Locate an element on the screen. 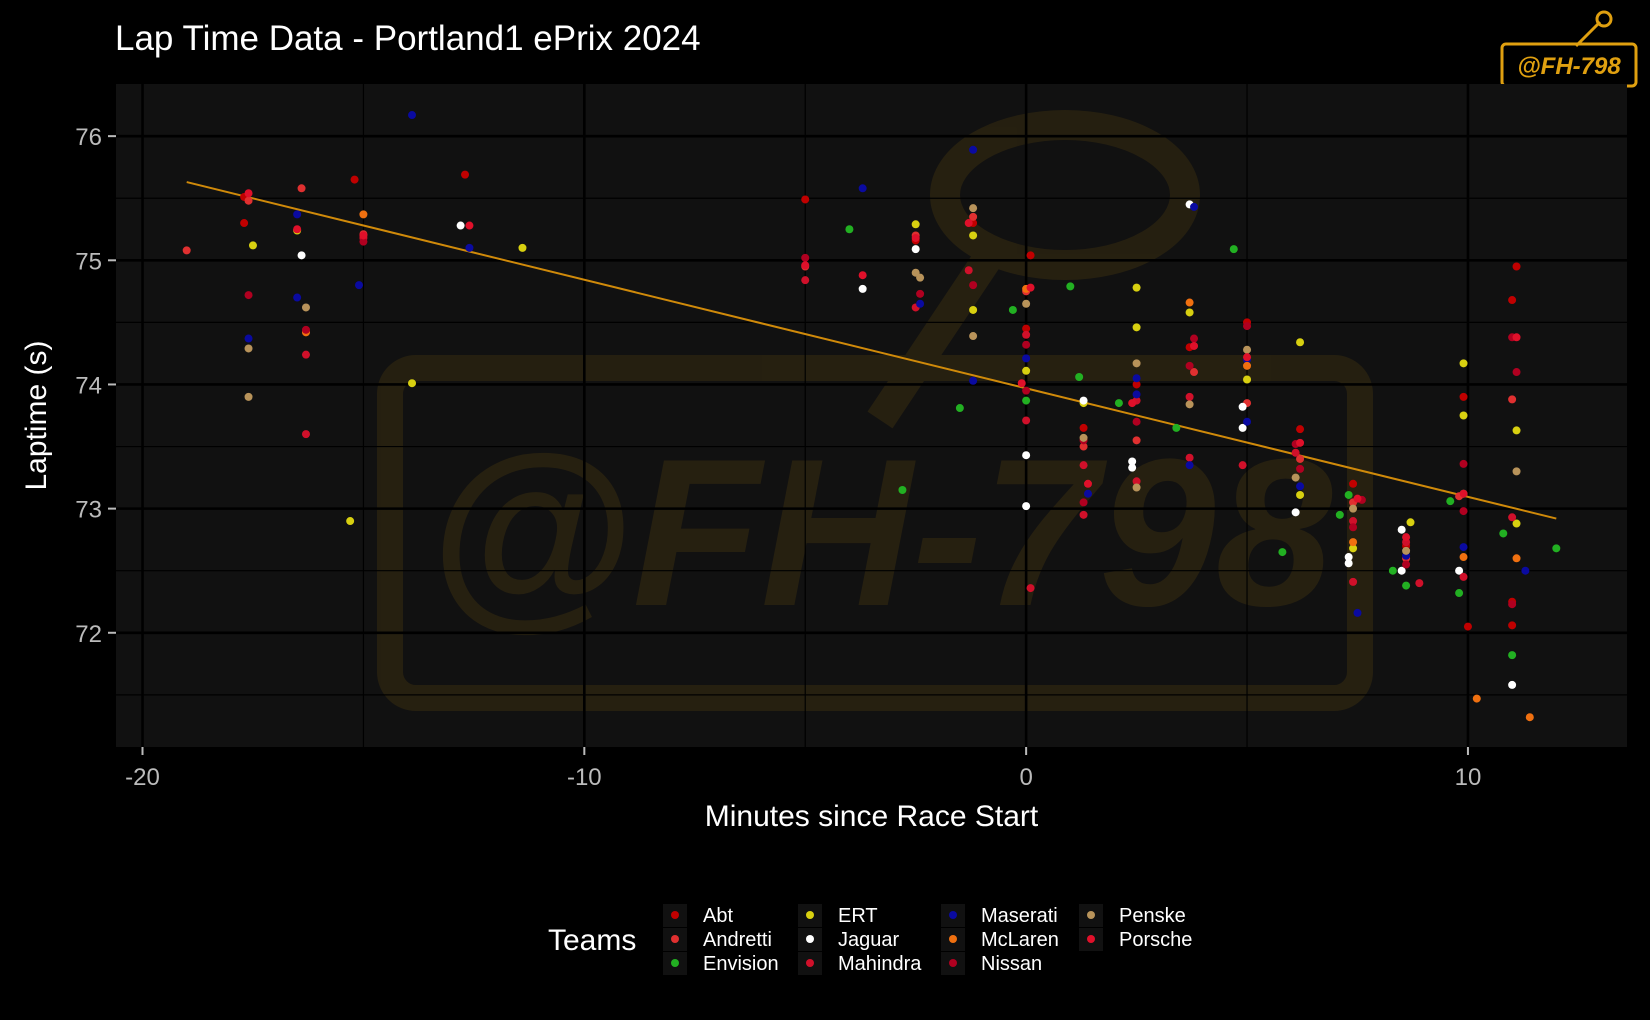 The height and width of the screenshot is (1020, 1650). legend-key-mahindra is located at coordinates (810, 963).